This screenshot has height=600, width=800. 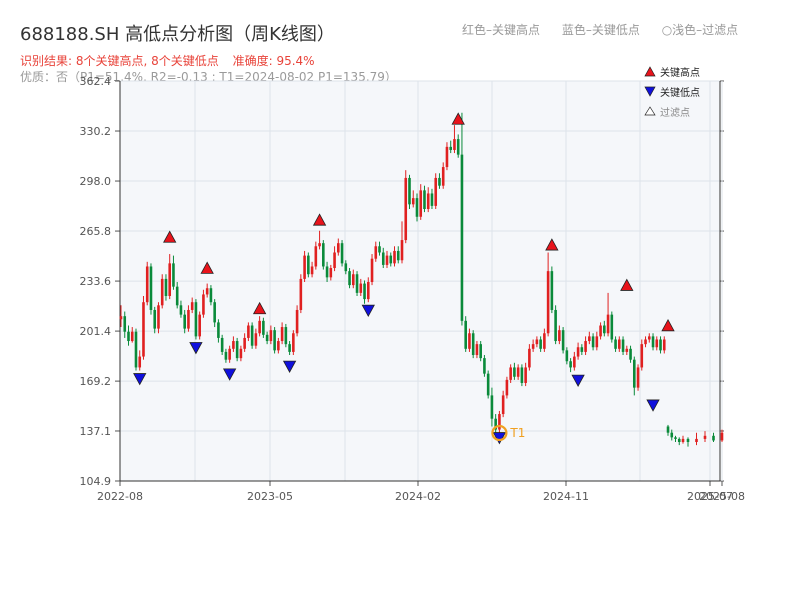 What do you see at coordinates (700, 30) in the screenshot?
I see `legend-light-text: ○浅色–过滤点` at bounding box center [700, 30].